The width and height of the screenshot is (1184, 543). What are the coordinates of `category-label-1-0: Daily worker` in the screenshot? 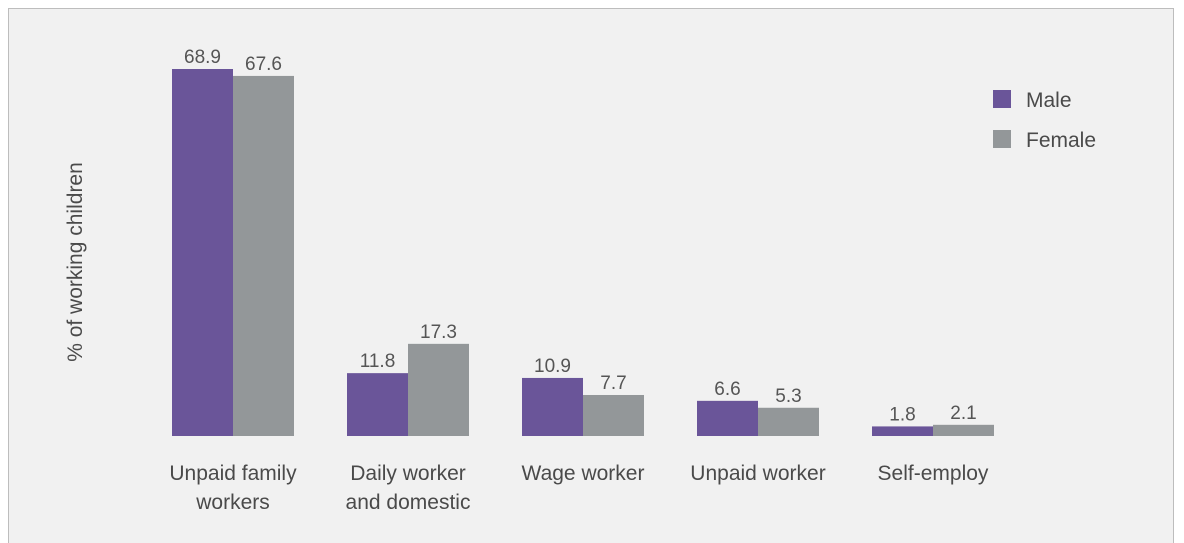 It's located at (408, 473).